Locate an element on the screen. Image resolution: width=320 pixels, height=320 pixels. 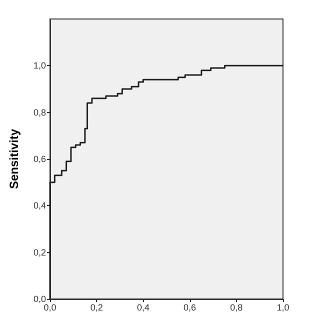
y-tick-label: 0,2 is located at coordinates (39, 252).